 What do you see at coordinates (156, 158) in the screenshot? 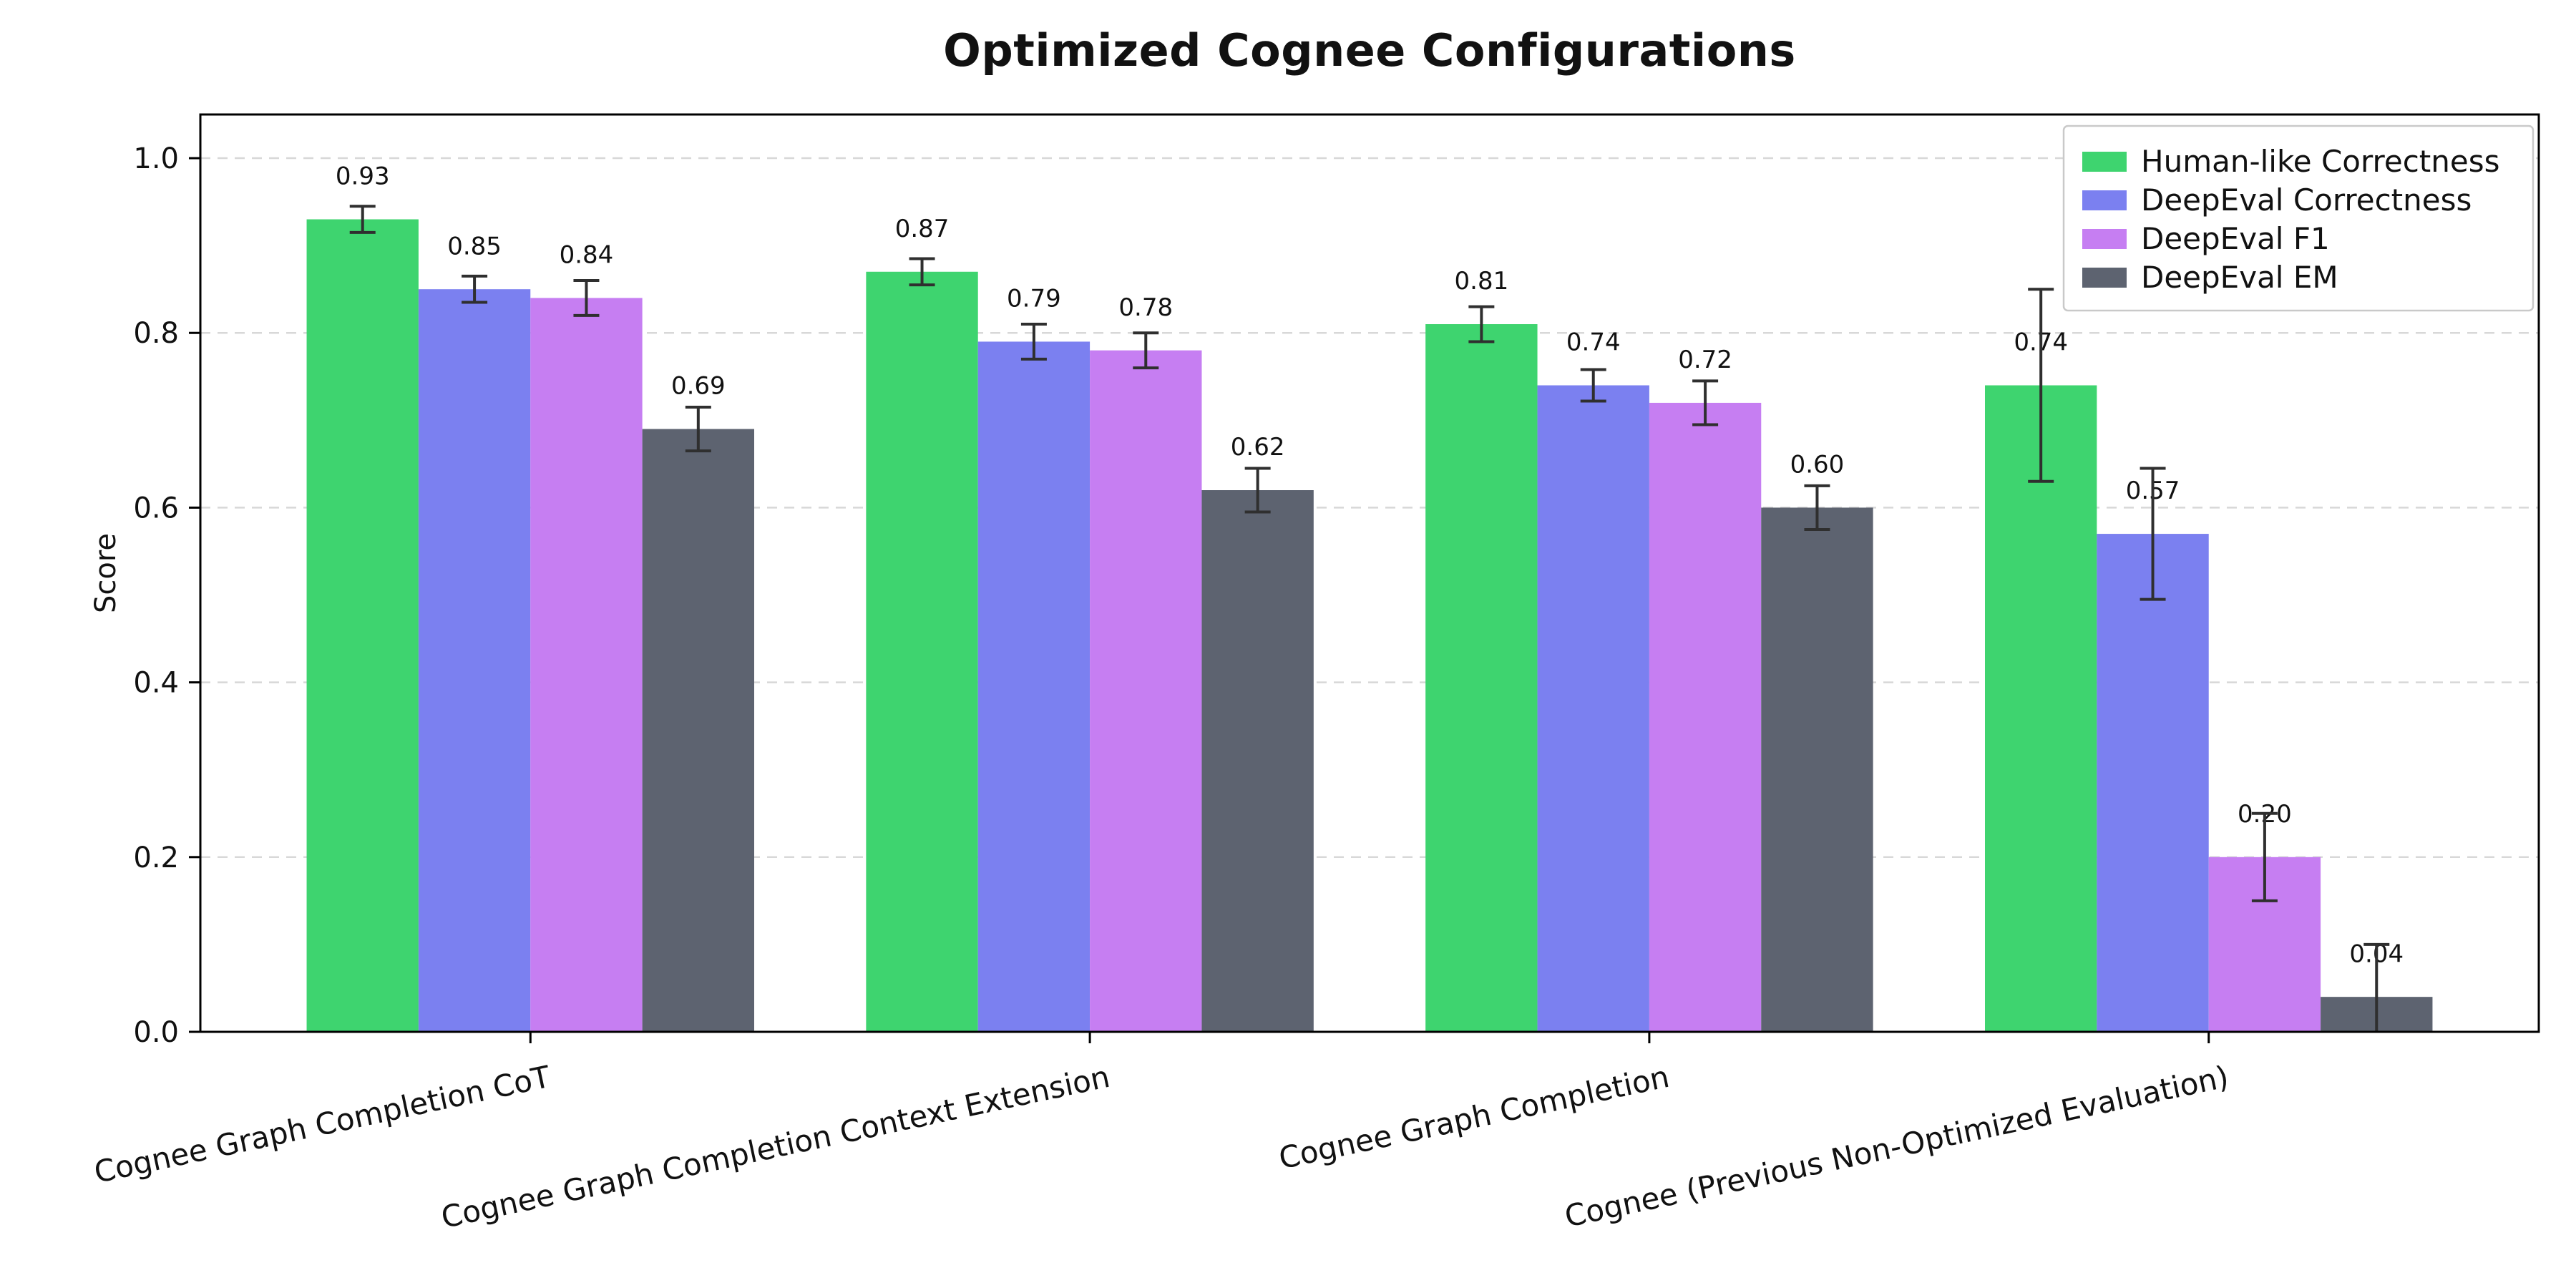
I see `y-tick-label: 1.0` at bounding box center [156, 158].